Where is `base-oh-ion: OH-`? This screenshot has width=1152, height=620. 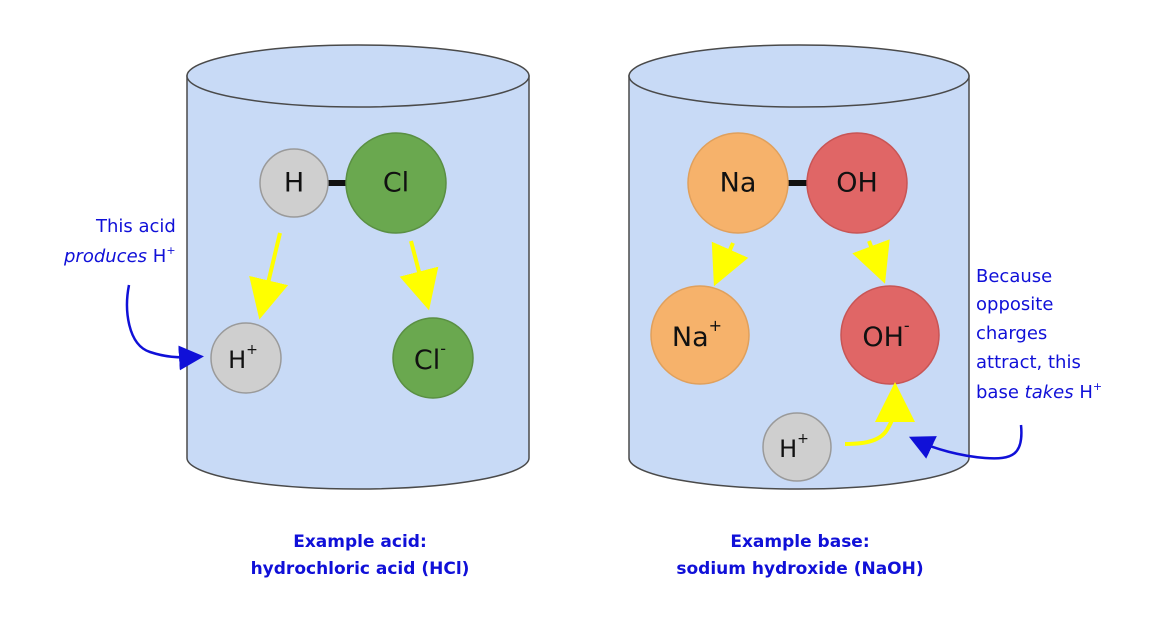
base-oh-ion: OH- is located at coordinates (890, 335).